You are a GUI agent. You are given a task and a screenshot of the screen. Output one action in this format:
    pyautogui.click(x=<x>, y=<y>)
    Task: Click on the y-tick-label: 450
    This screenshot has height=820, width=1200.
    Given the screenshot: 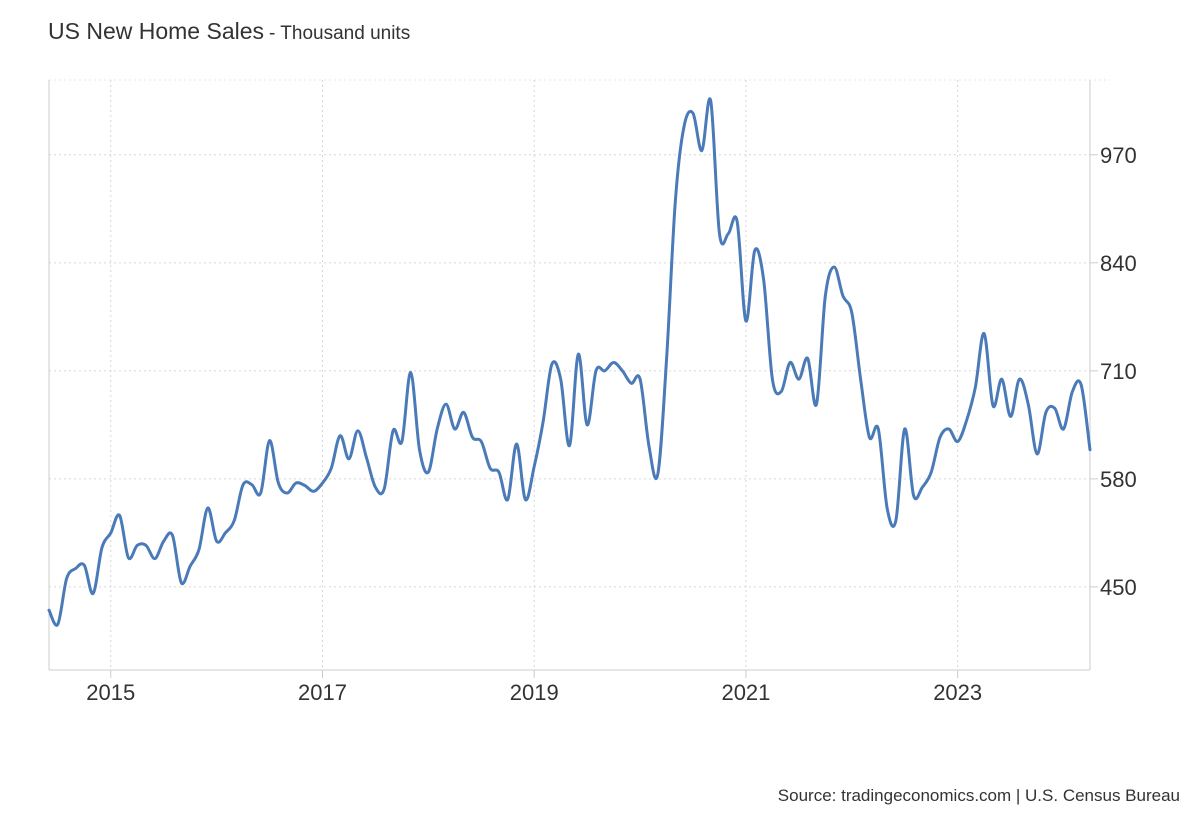 What is the action you would take?
    pyautogui.click(x=1118, y=587)
    